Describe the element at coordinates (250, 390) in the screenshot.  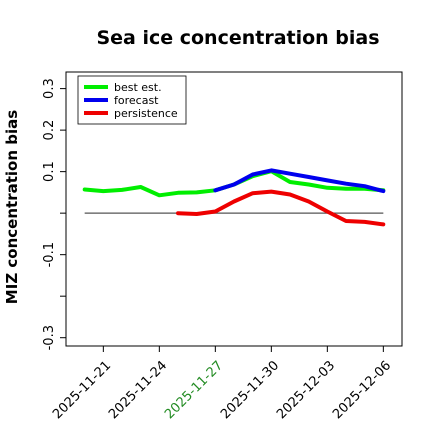
I see `x-tick-label: 2025-11-30` at that location.